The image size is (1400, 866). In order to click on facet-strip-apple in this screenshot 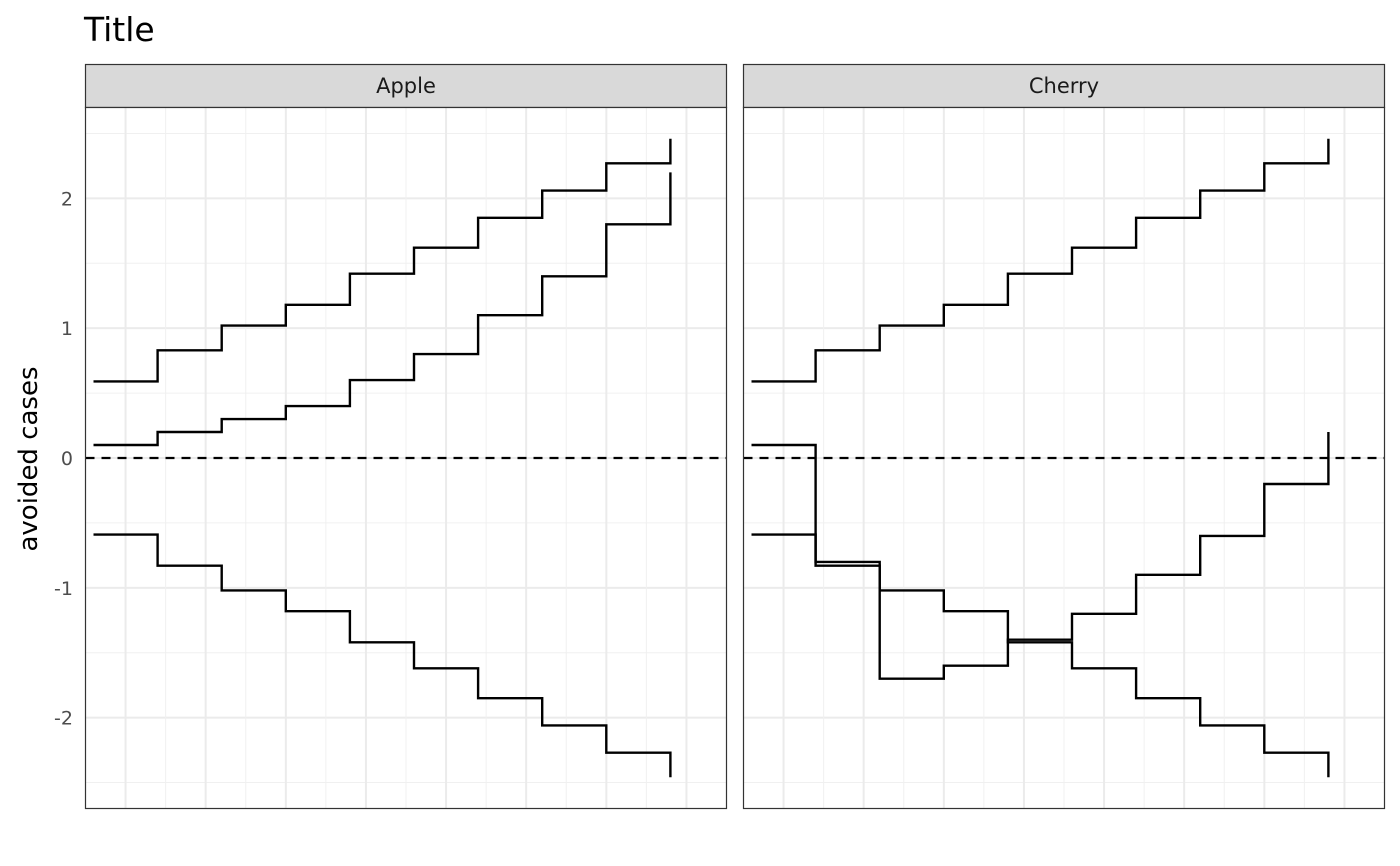, I will do `click(406, 86)`.